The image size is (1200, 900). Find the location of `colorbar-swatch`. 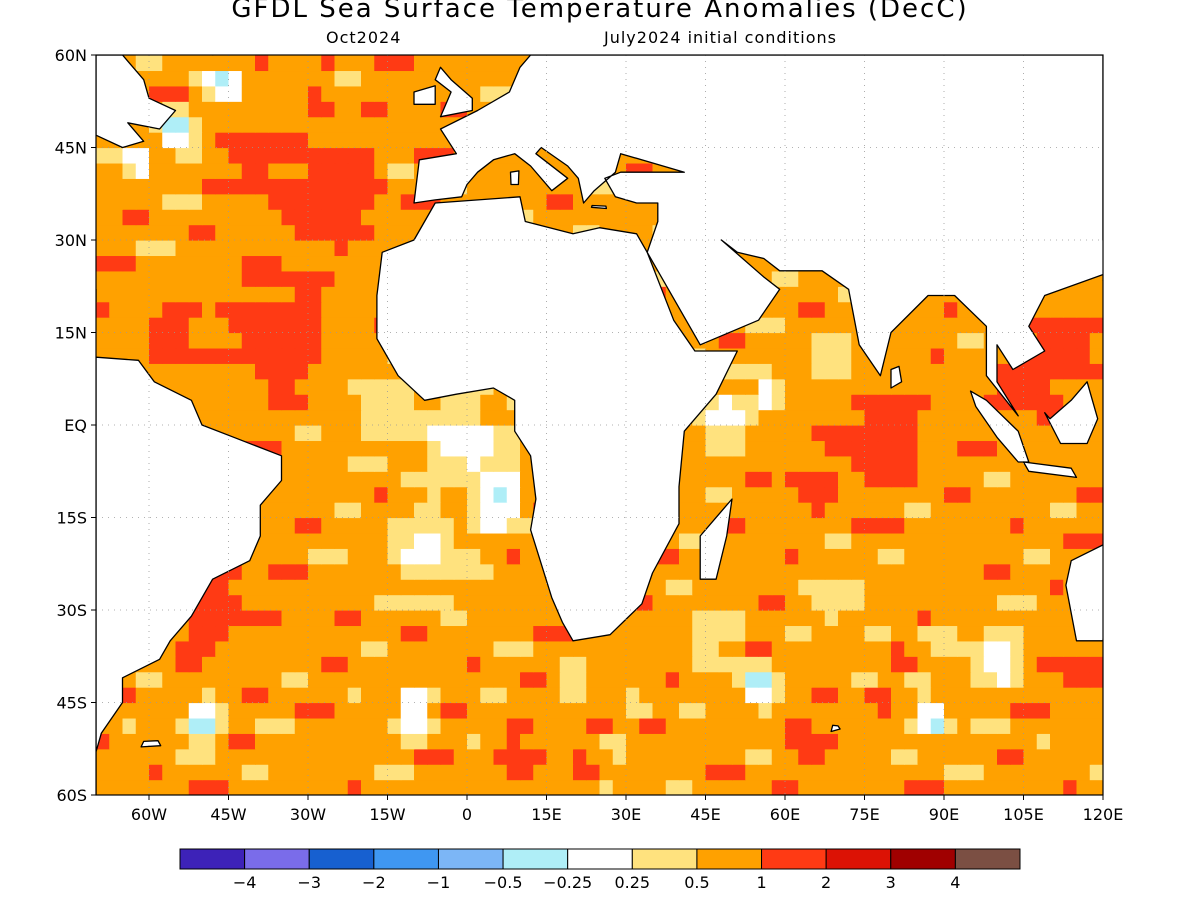

colorbar-swatch is located at coordinates (600, 859).